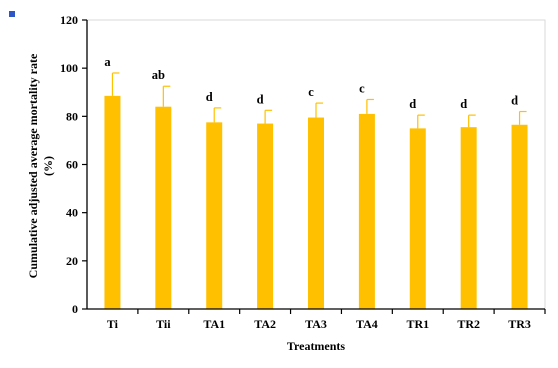  I want to click on y-tick-label: 40, so click(72, 213).